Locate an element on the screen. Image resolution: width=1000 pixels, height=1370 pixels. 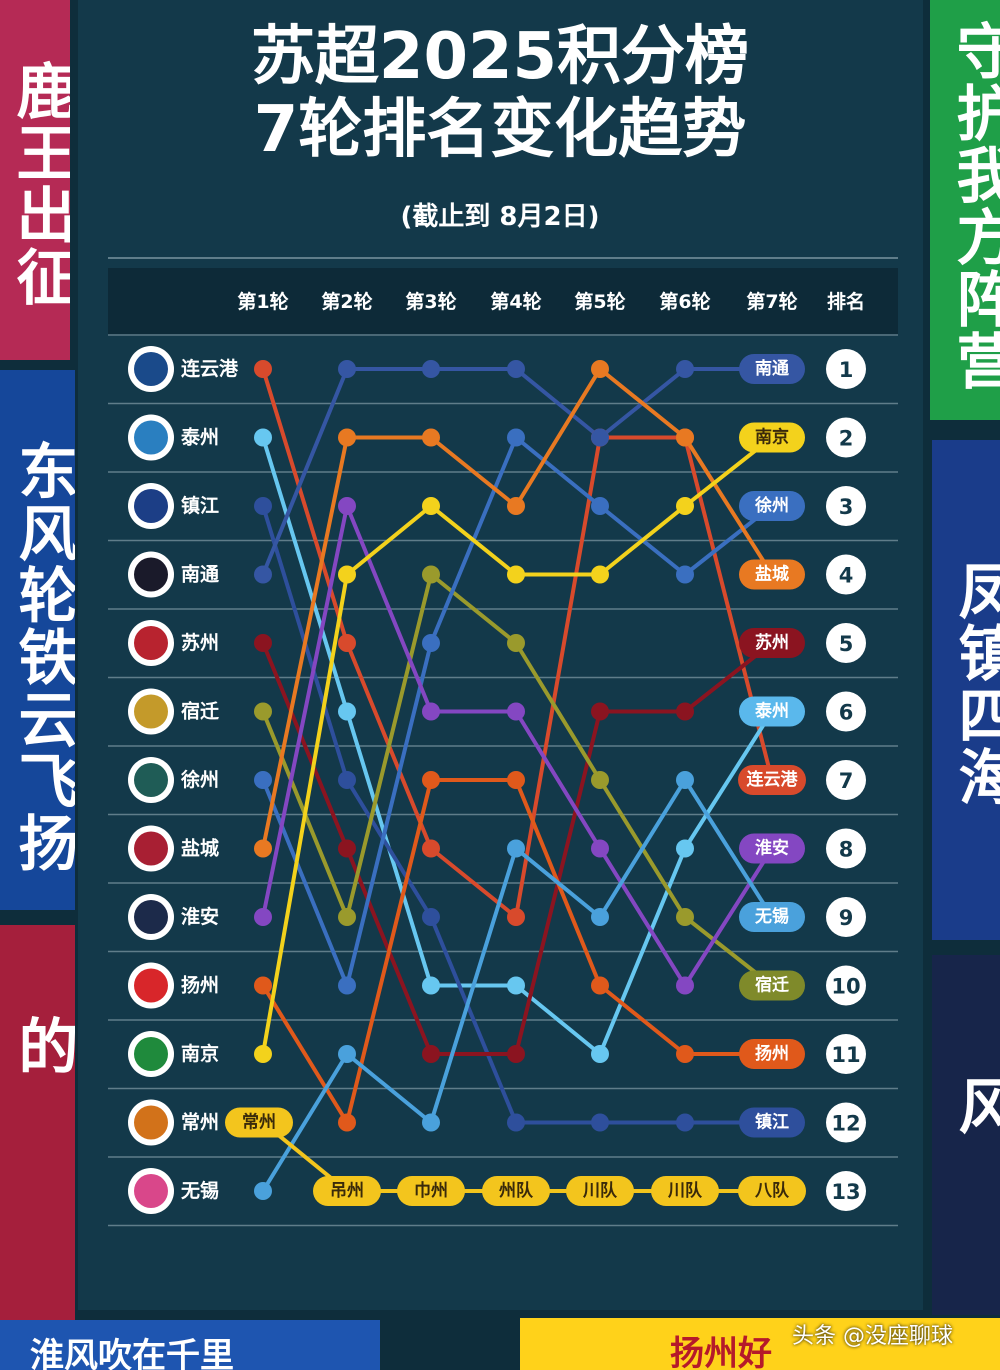
column-header: 第4轮 is located at coordinates (515, 301).